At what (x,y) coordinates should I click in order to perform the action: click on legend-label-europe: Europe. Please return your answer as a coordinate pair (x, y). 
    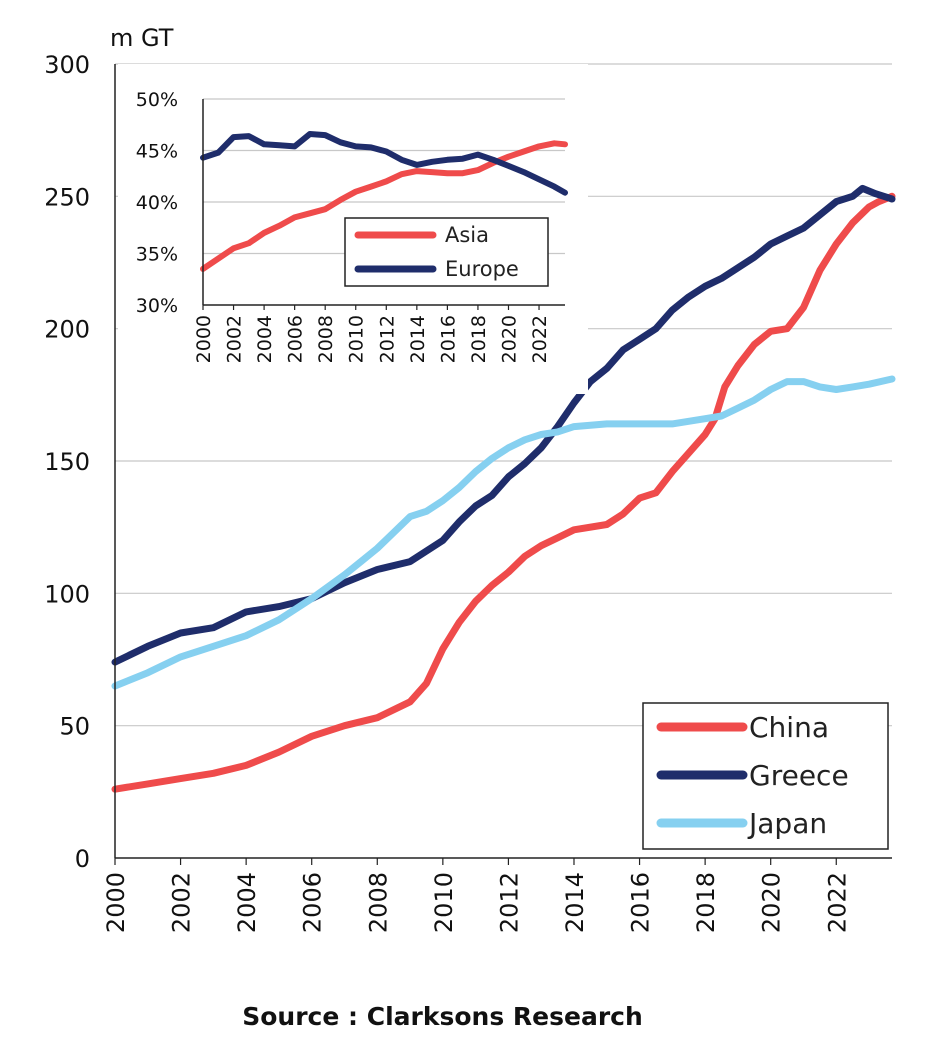
    Looking at the image, I should click on (482, 269).